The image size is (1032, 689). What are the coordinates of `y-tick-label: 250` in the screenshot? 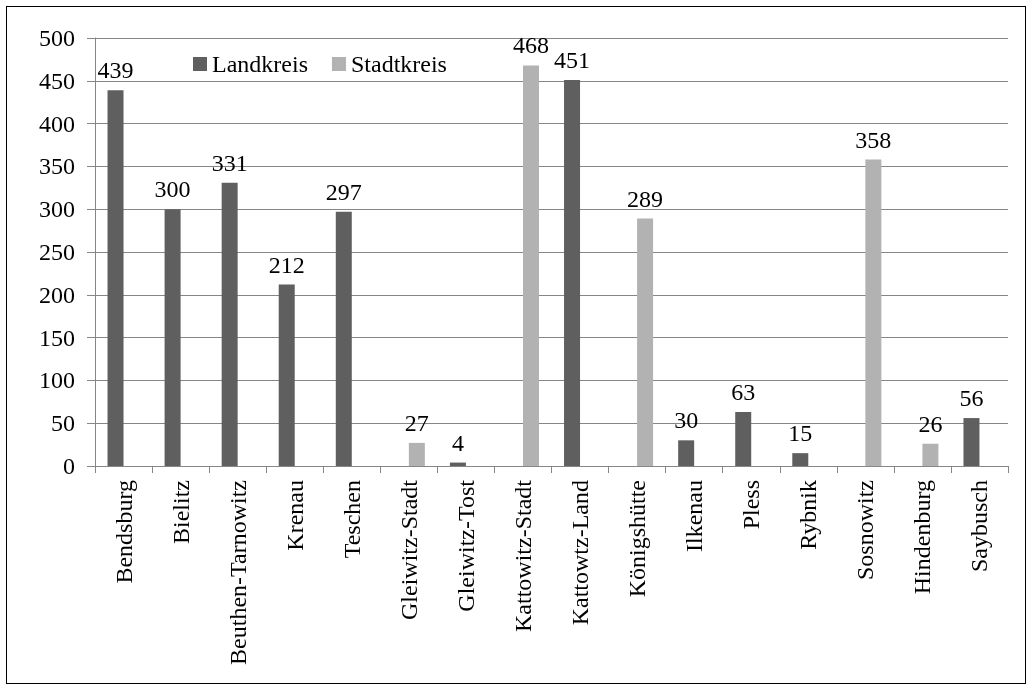 It's located at (57, 252).